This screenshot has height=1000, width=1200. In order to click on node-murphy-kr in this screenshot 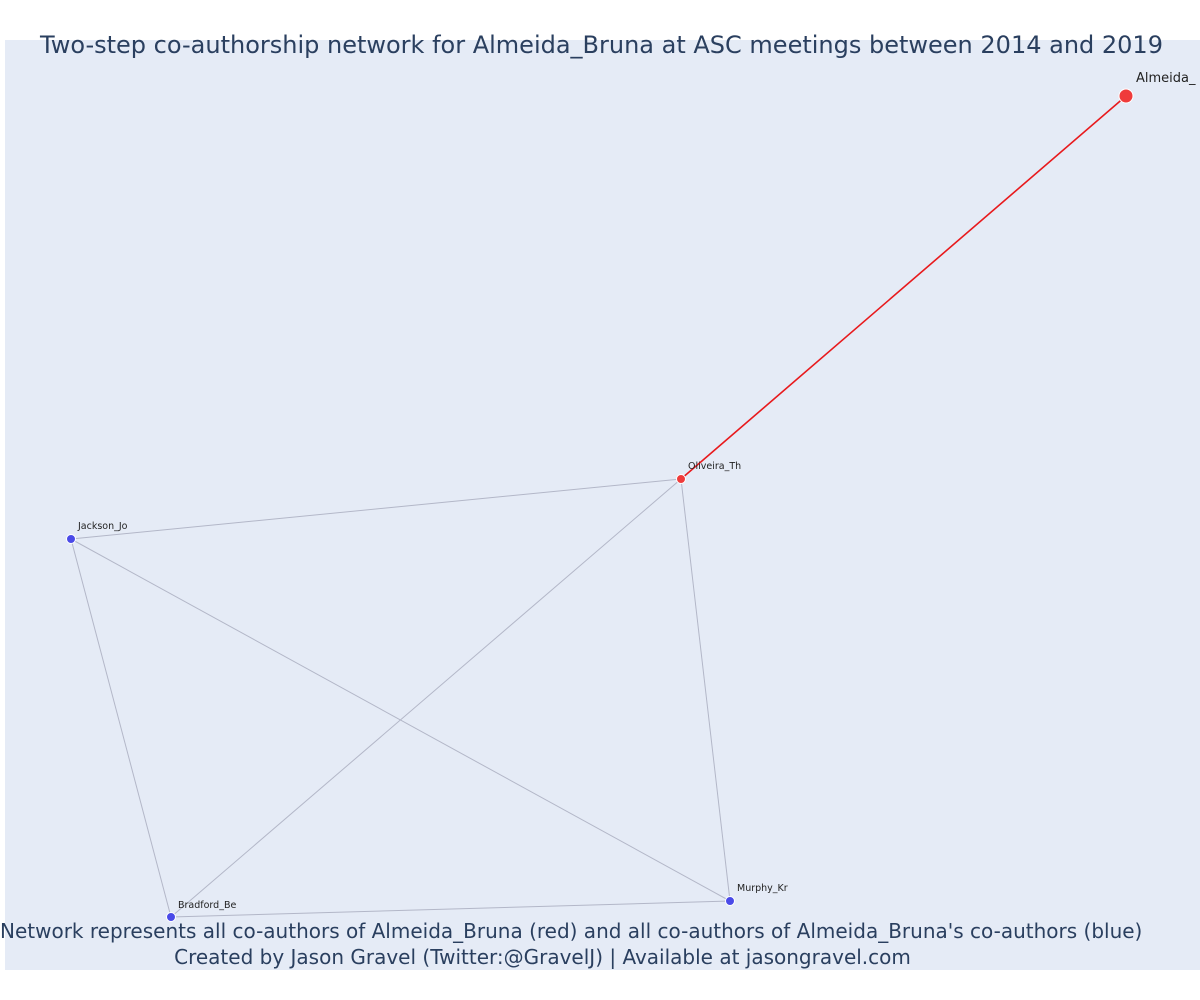, I will do `click(730, 901)`.